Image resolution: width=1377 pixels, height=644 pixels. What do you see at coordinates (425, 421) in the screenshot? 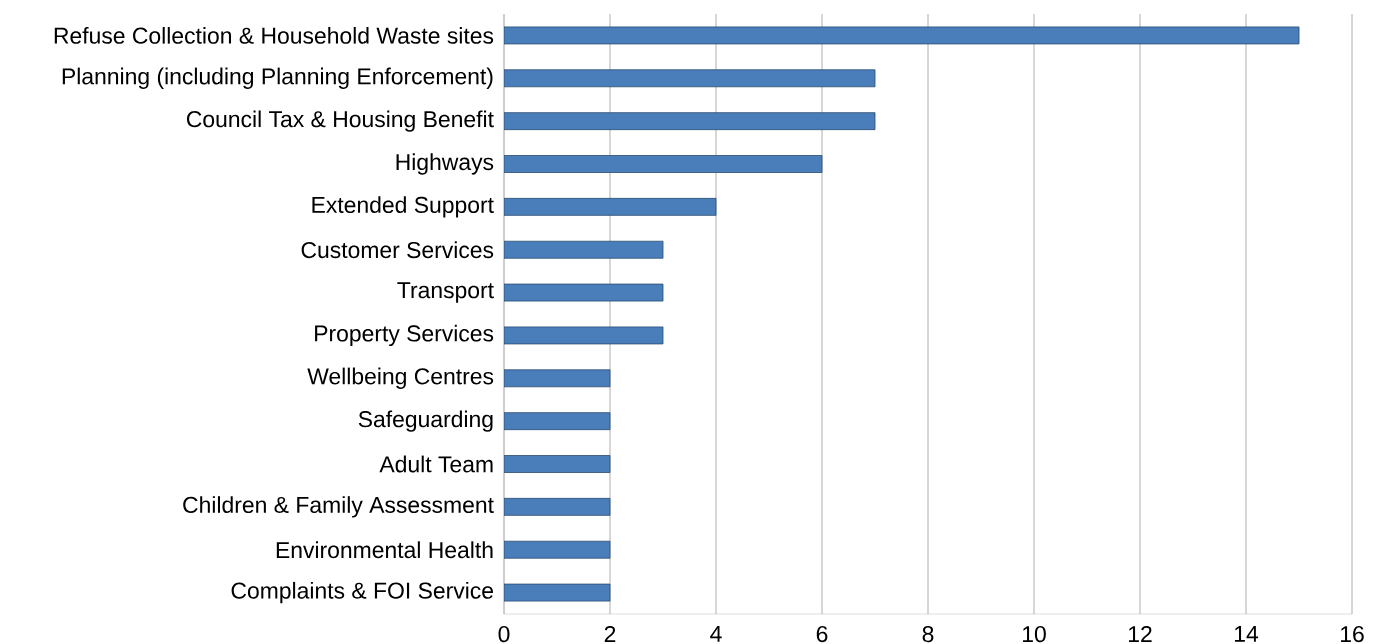
I see `y-tick-label: Safeguarding` at bounding box center [425, 421].